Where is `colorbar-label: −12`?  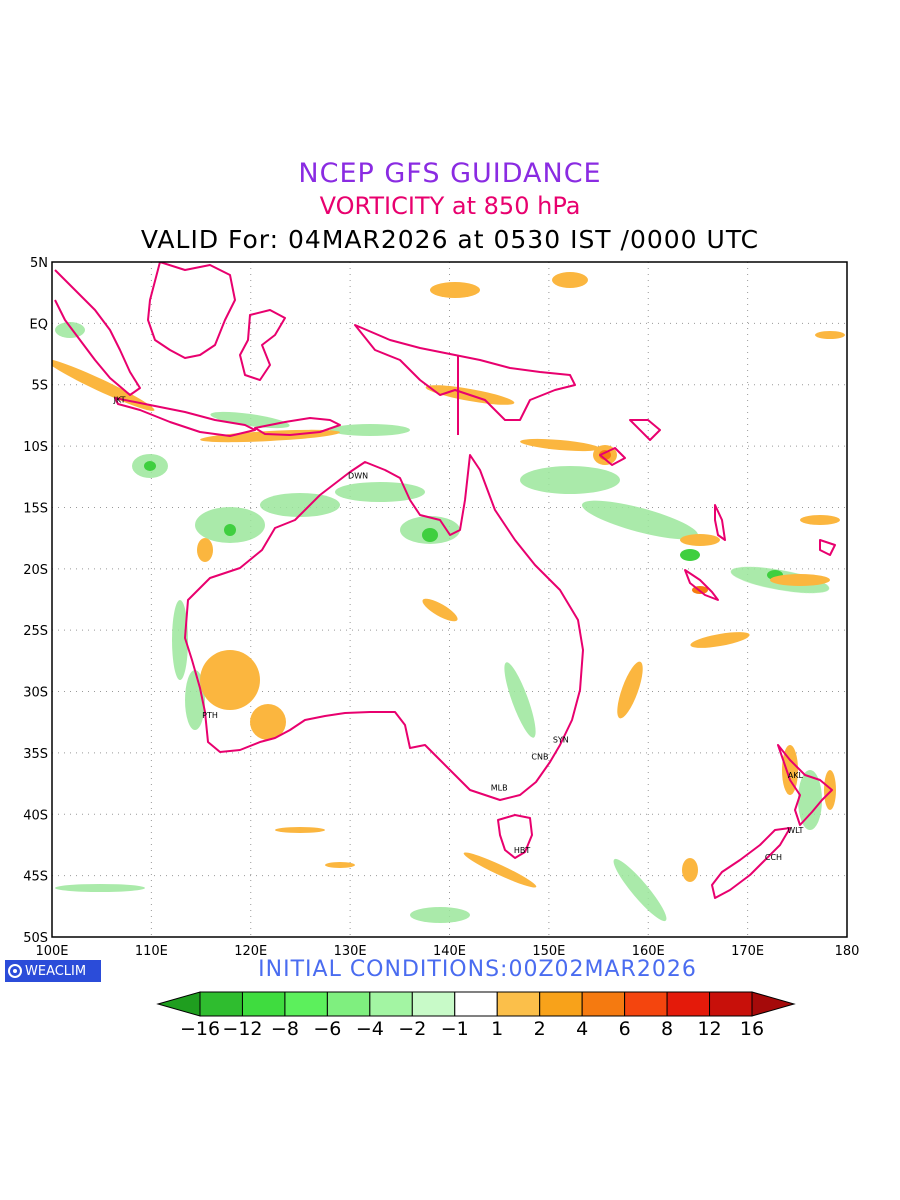 colorbar-label: −12 is located at coordinates (242, 1029).